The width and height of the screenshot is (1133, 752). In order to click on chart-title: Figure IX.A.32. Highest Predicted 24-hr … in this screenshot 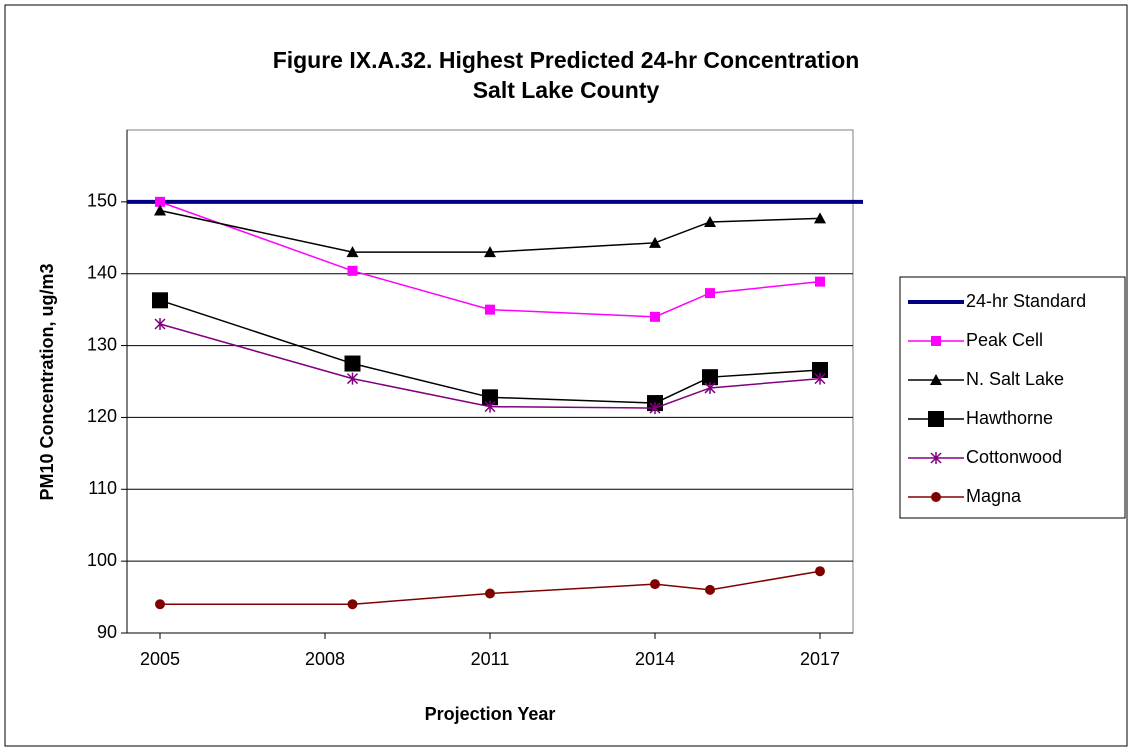, I will do `click(566, 60)`.